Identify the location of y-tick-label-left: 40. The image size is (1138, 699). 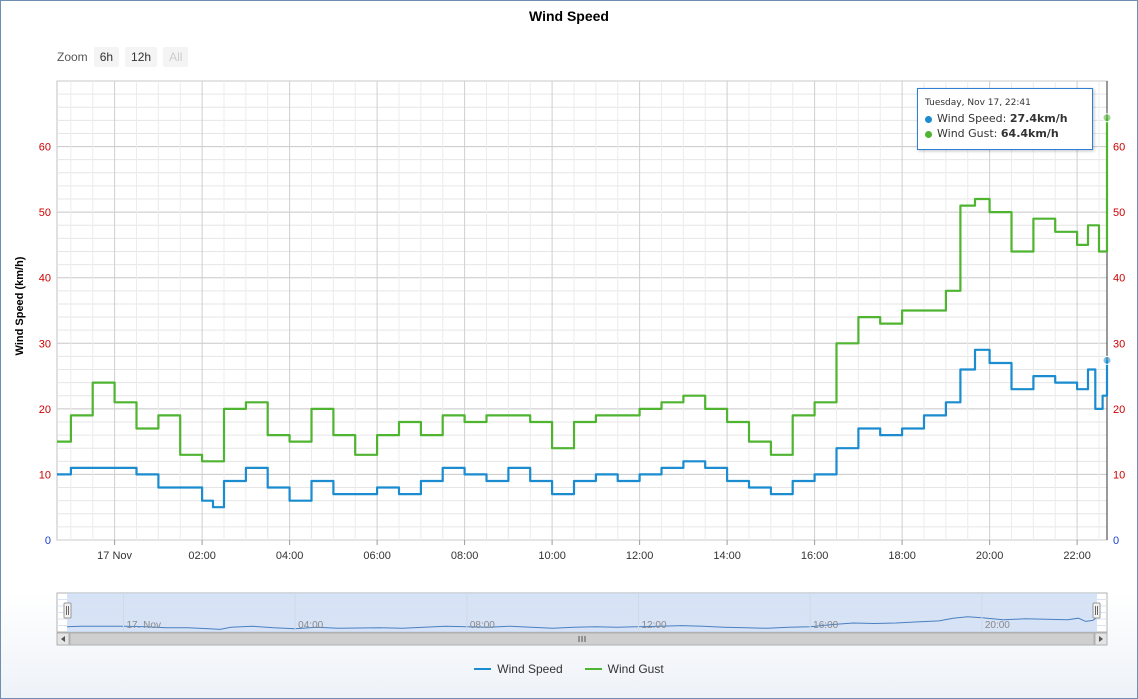
(45, 279).